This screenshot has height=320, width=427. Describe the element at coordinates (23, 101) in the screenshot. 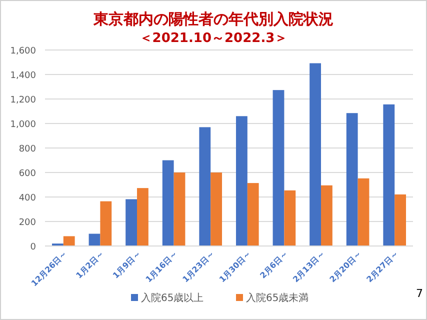

I see `y-tick-label: 1,200` at that location.